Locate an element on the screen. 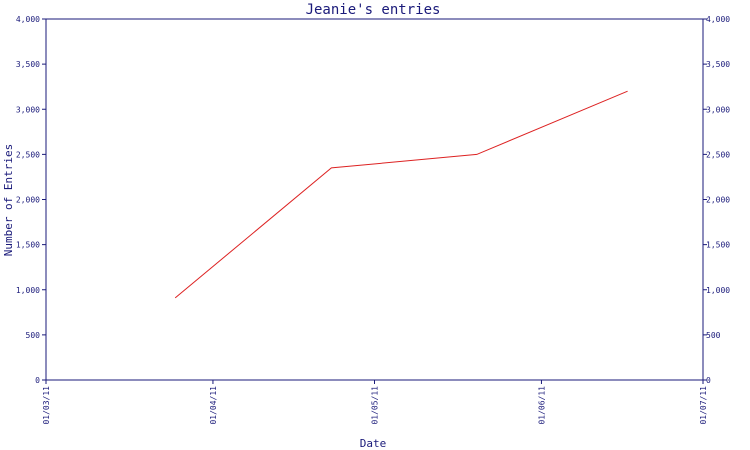  y-tick-label-left: 2,000 is located at coordinates (28, 200).